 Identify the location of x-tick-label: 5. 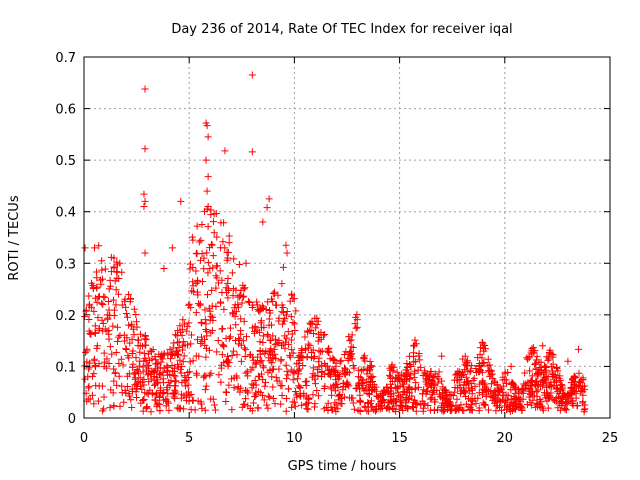
(189, 438).